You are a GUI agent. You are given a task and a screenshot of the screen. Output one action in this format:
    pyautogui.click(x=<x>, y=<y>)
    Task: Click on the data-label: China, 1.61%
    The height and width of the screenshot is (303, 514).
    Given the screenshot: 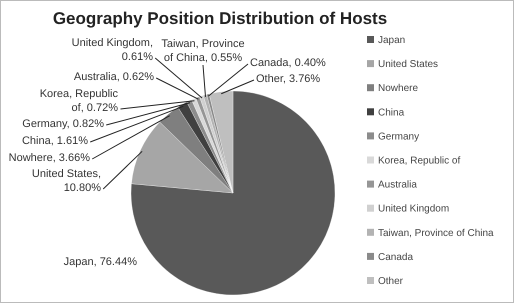 What is the action you would take?
    pyautogui.click(x=55, y=141)
    